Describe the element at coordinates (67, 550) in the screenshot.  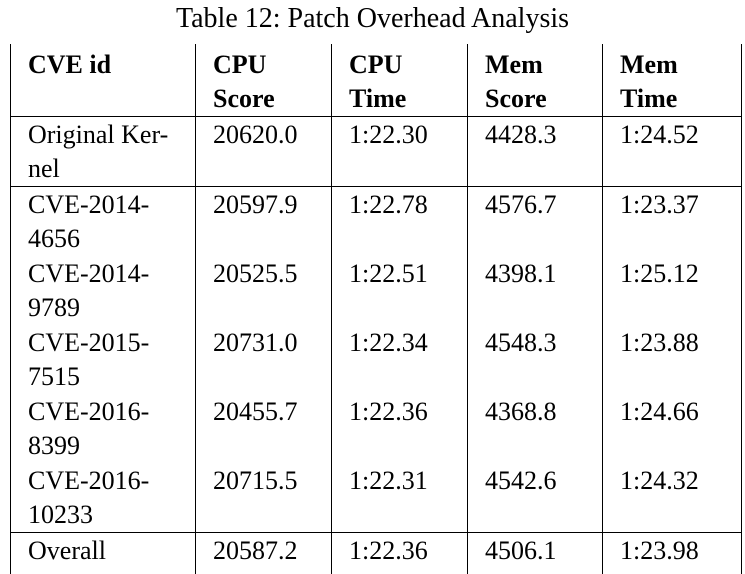
I see `cve-id-line-1: Overall` at that location.